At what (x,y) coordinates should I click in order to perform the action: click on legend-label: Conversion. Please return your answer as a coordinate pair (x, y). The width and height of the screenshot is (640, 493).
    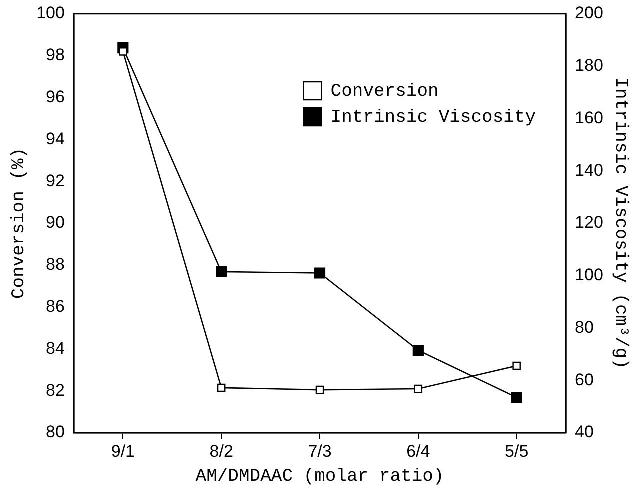
    Looking at the image, I should click on (384, 92).